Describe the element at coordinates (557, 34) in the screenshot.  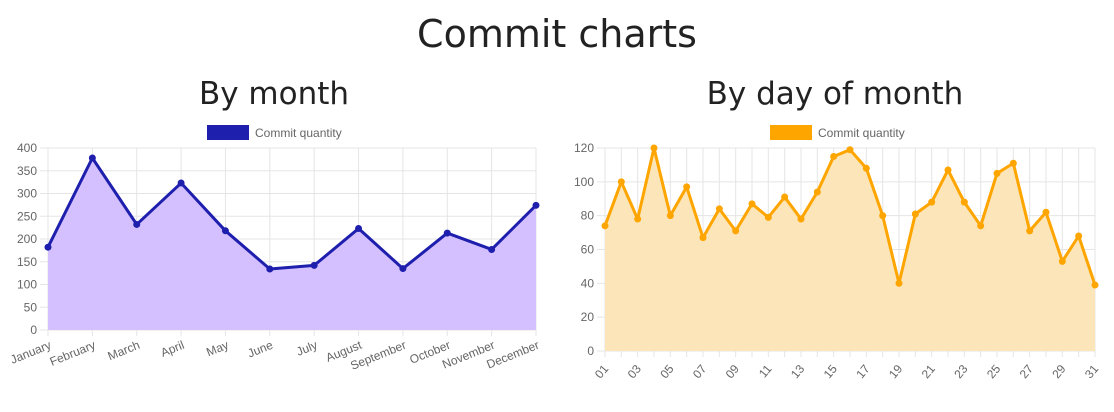
I see `page-title: Commit charts` at that location.